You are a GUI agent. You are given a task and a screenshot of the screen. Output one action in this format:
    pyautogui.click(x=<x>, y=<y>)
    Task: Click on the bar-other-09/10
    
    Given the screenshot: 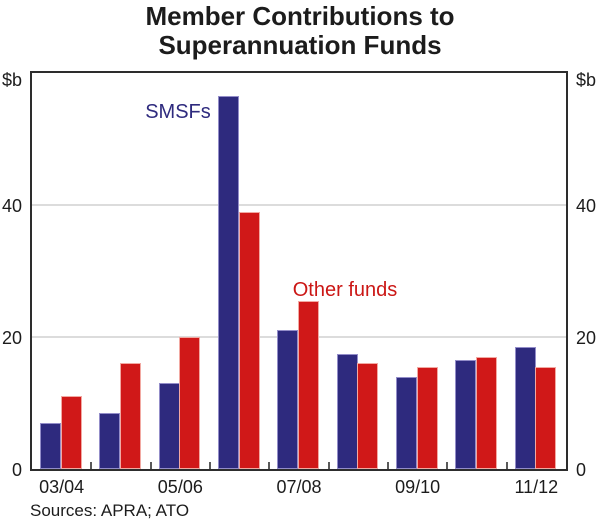 What is the action you would take?
    pyautogui.click(x=427, y=417)
    